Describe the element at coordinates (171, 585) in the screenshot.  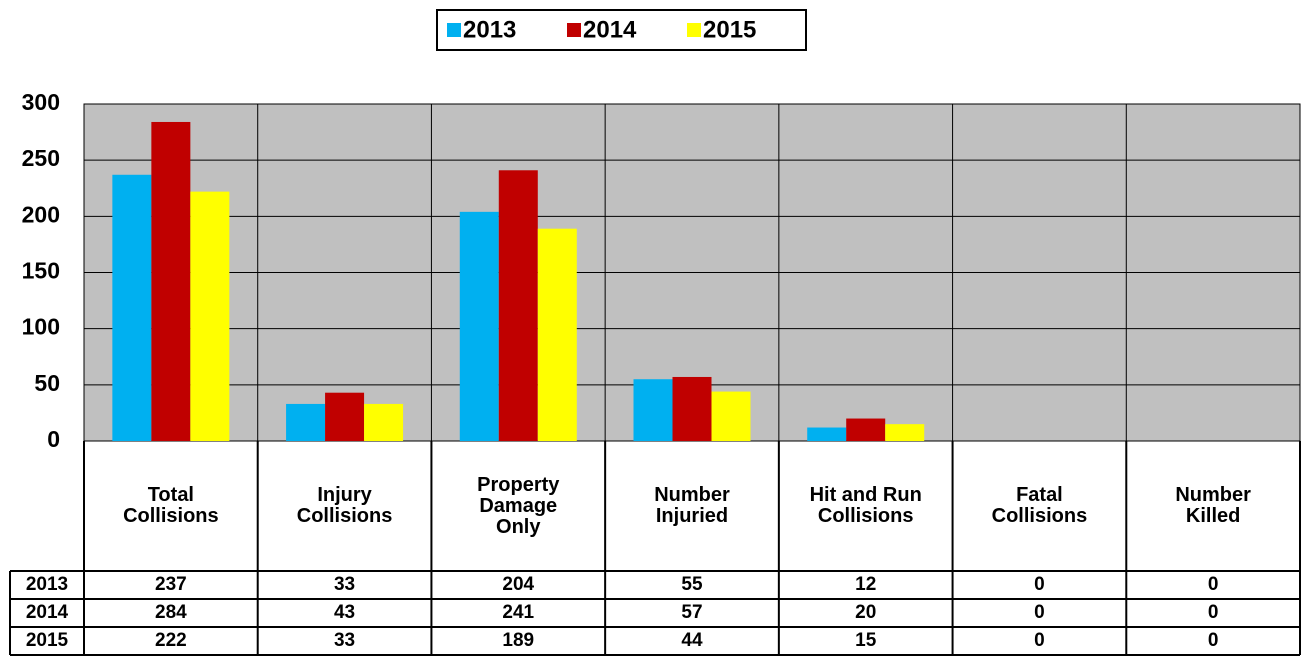
I see `table-value: 237` at that location.